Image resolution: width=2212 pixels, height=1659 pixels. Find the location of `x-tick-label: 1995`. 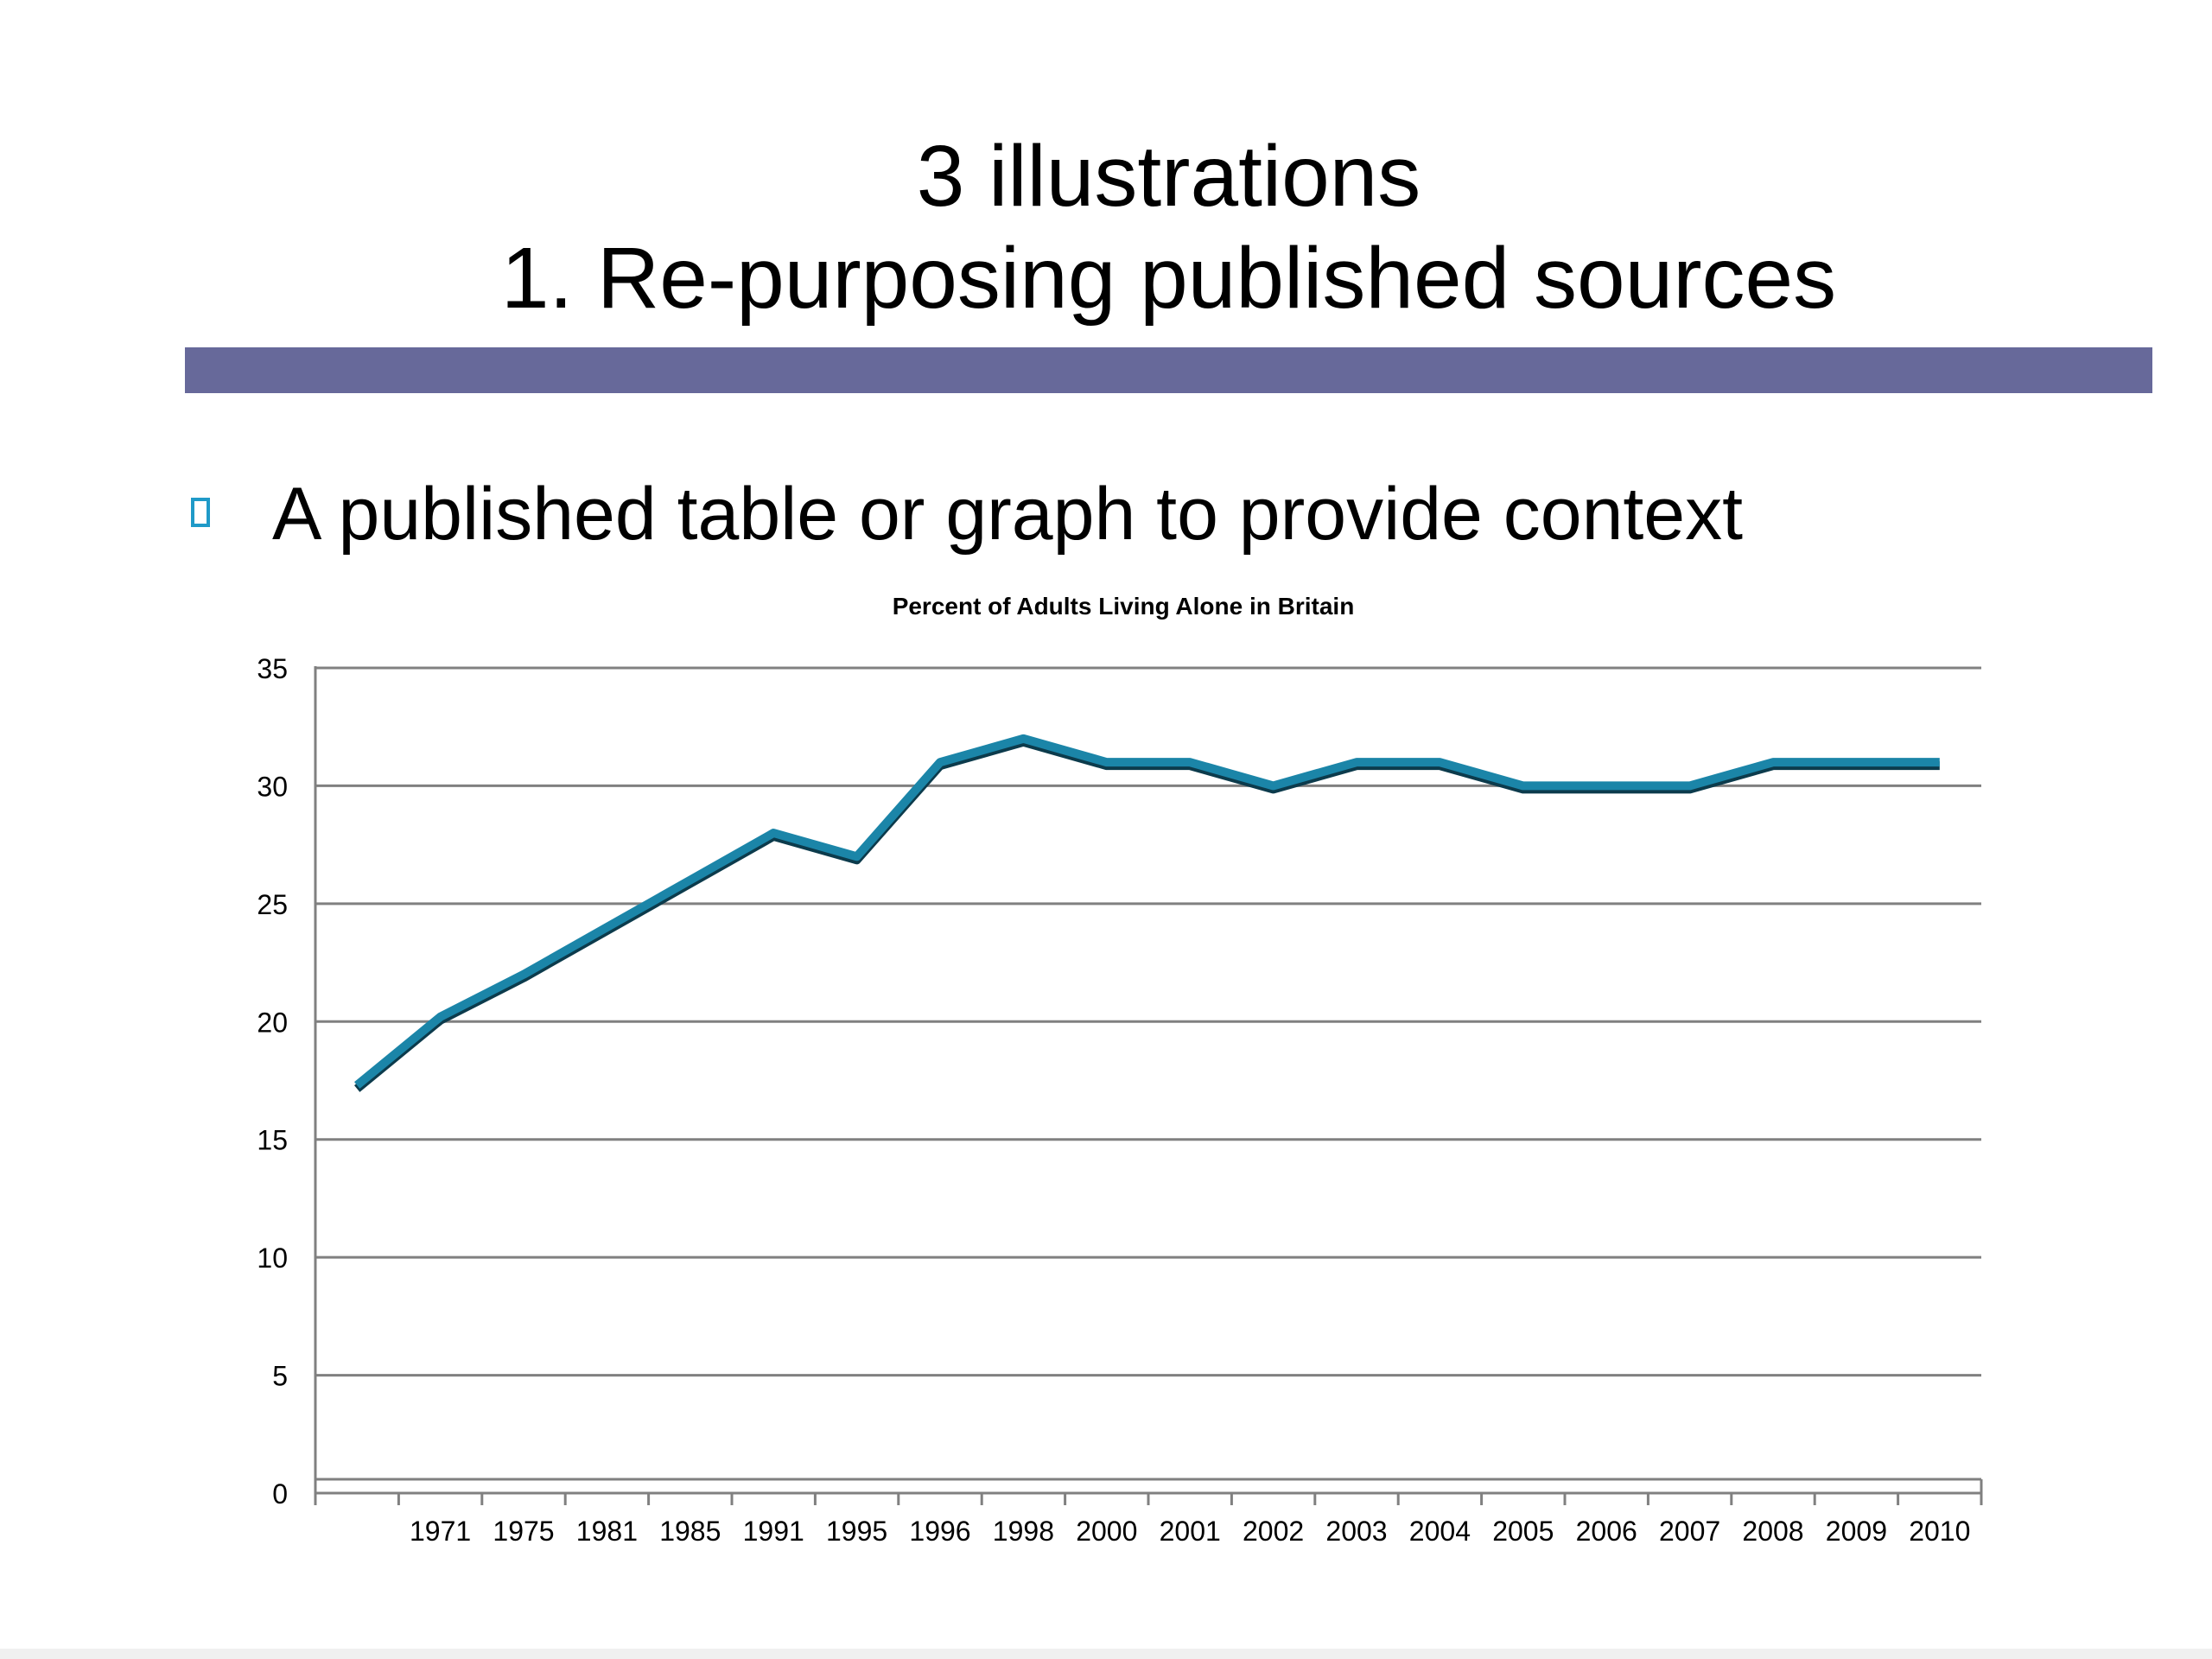

x-tick-label: 1995 is located at coordinates (856, 1531).